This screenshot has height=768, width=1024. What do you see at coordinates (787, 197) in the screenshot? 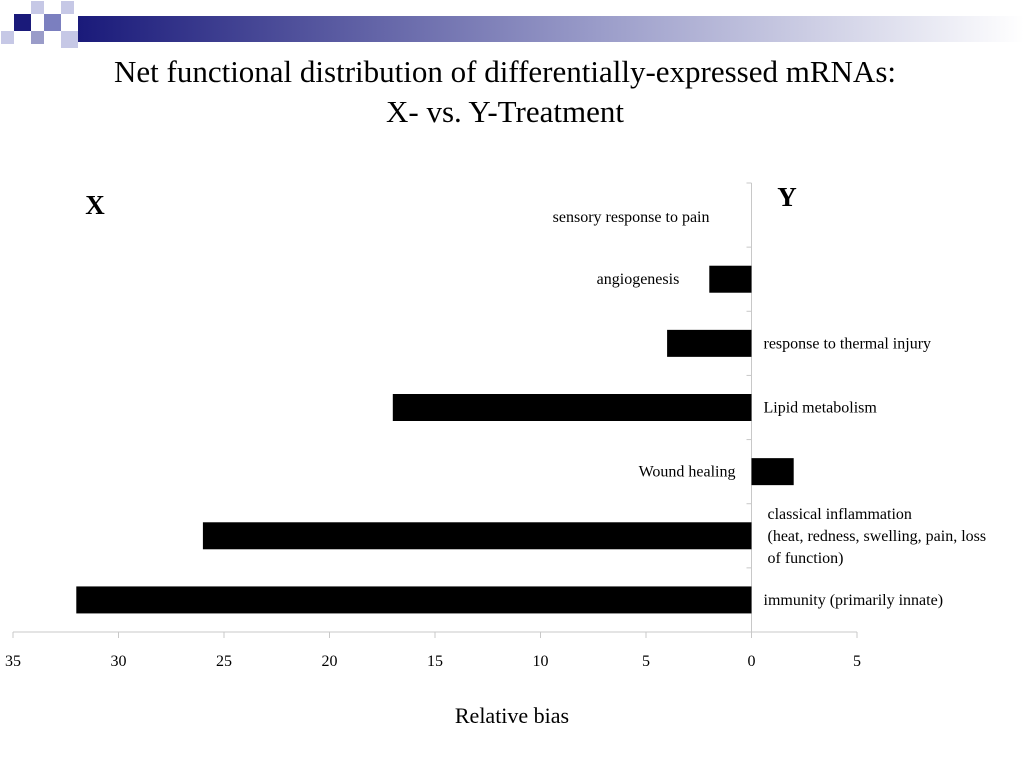
I see `side-label-y: Y` at bounding box center [787, 197].